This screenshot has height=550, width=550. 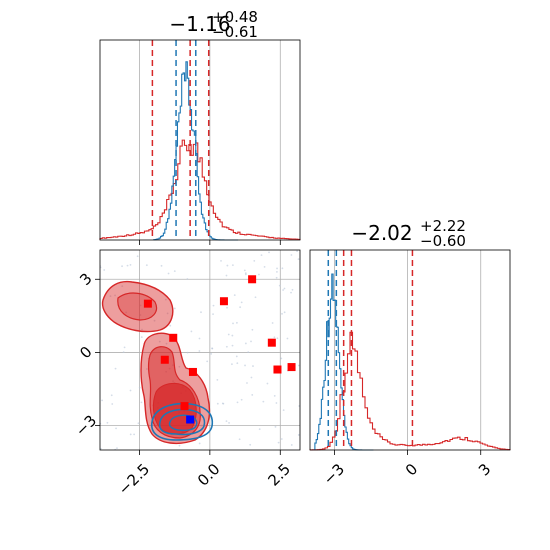 I want to click on title-param1-sup: +0.48, so click(x=235, y=17).